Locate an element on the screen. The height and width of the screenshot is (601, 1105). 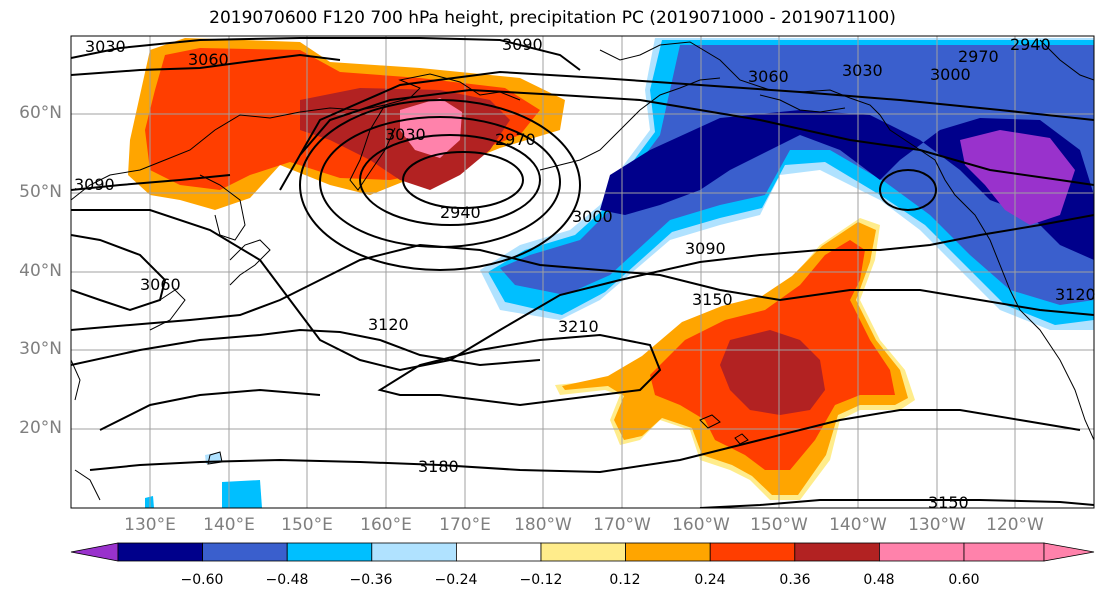
colorbar-tick-label: −0.60 is located at coordinates (202, 580).